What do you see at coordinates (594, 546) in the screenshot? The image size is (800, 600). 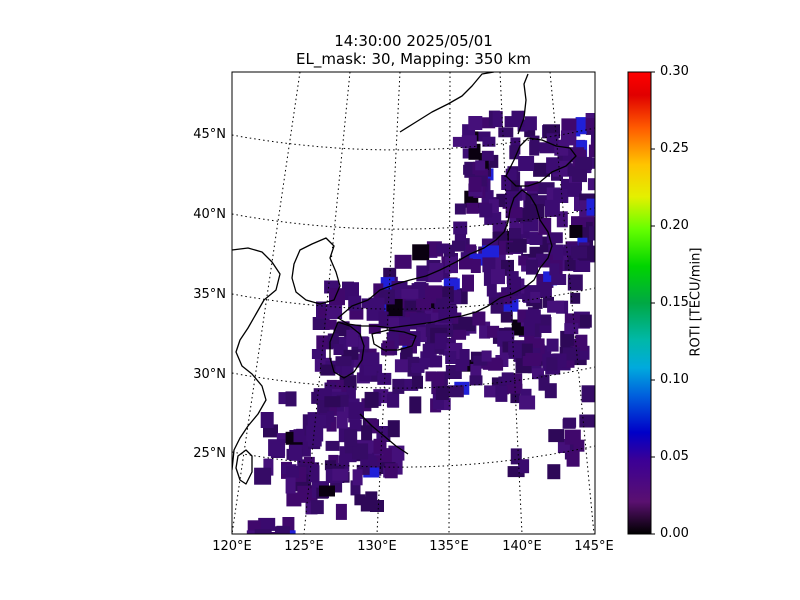 I see `lon-label-145: 145°E` at bounding box center [594, 546].